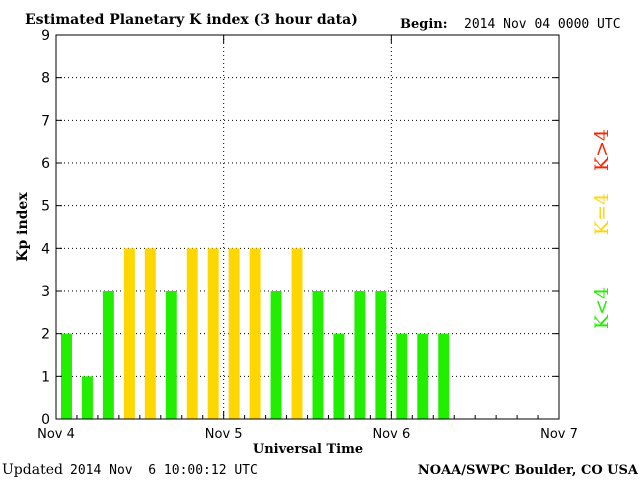 The width and height of the screenshot is (640, 480). What do you see at coordinates (542, 24) in the screenshot?
I see `begin-value: 2014 Nov 04 0000 UTC` at bounding box center [542, 24].